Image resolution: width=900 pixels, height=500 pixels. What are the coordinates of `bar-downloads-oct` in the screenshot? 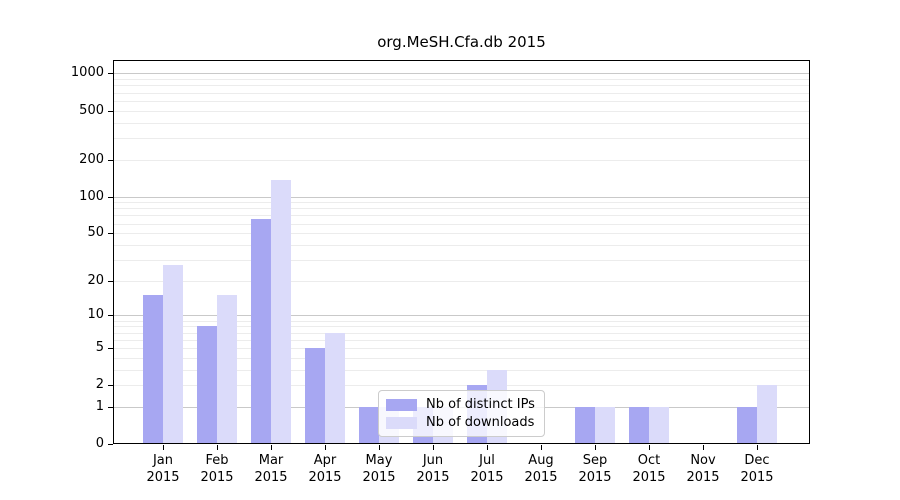 It's located at (659, 425).